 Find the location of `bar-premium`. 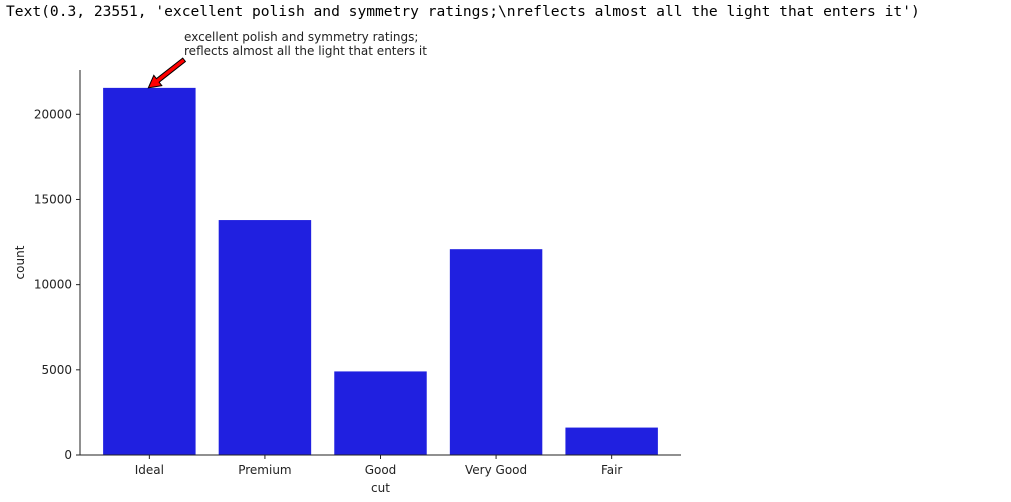

bar-premium is located at coordinates (265, 337).